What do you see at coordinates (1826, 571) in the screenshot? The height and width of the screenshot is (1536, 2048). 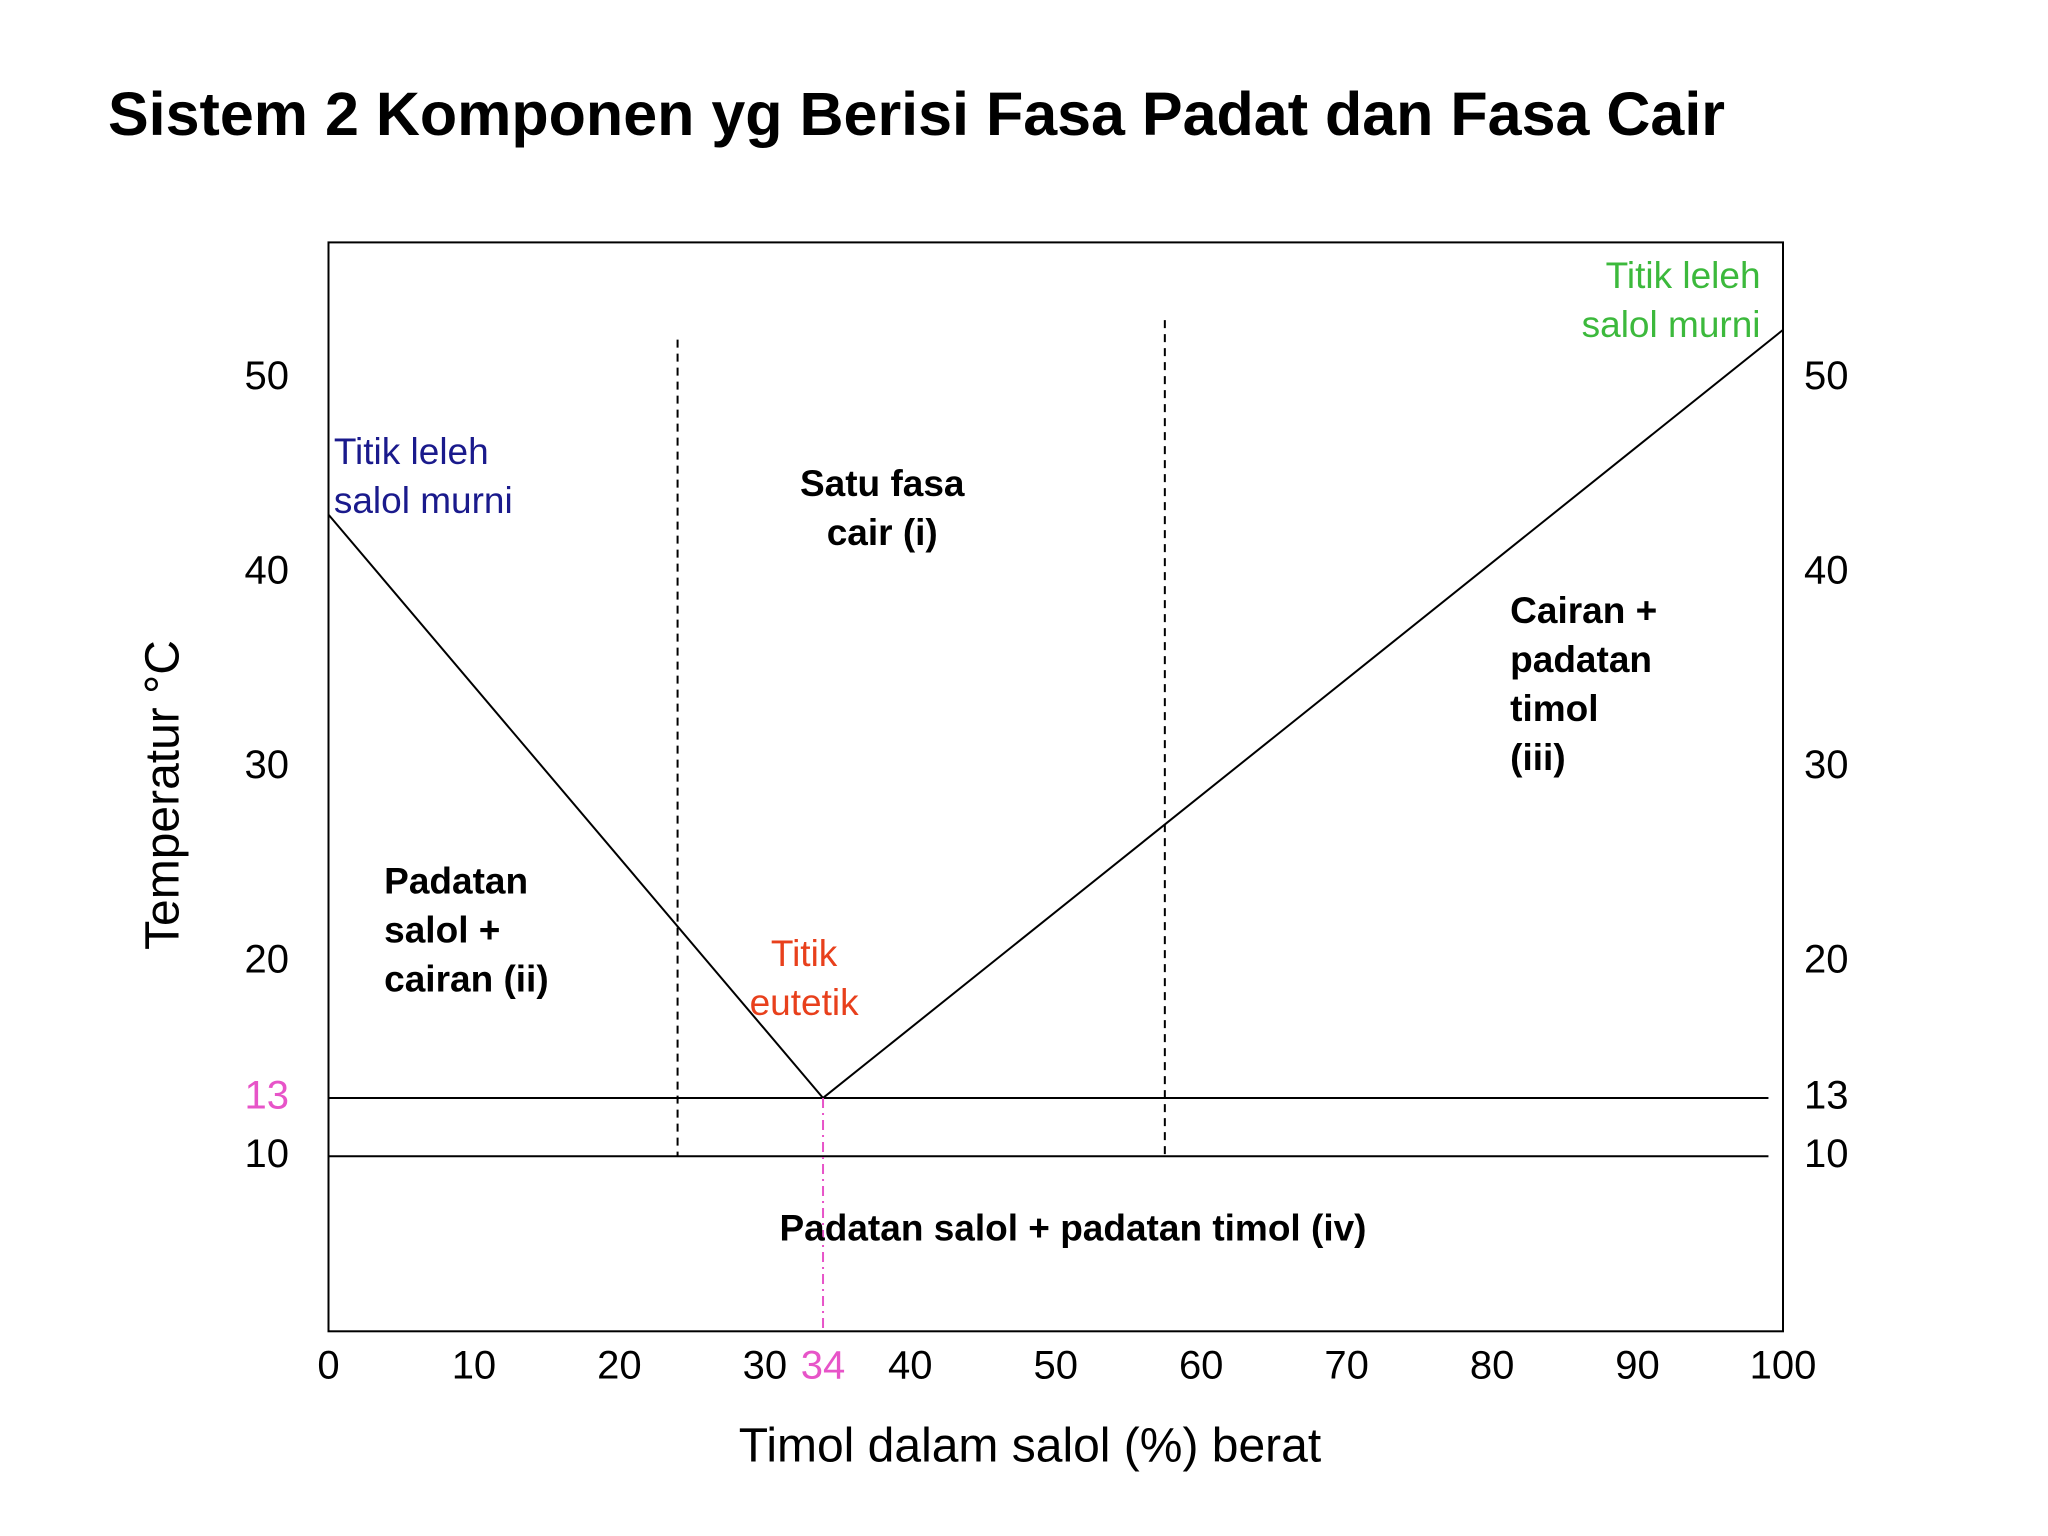 I see `y2-tick-label: 40` at bounding box center [1826, 571].